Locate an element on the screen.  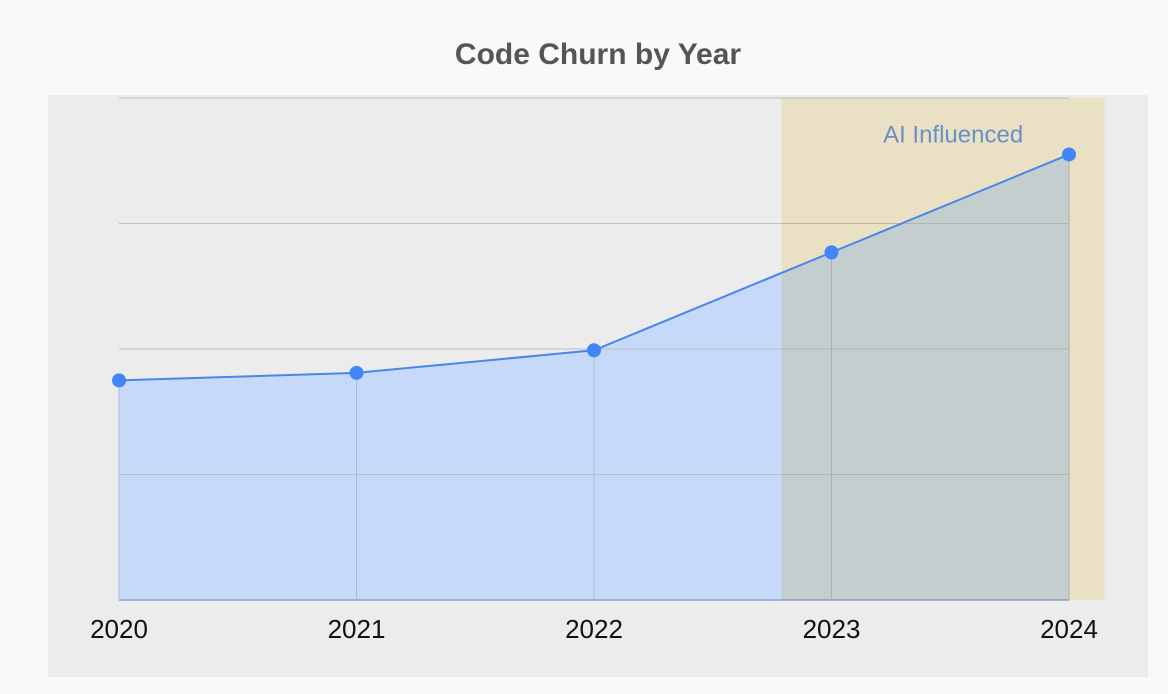
x-tick-label: 2024 is located at coordinates (1069, 629).